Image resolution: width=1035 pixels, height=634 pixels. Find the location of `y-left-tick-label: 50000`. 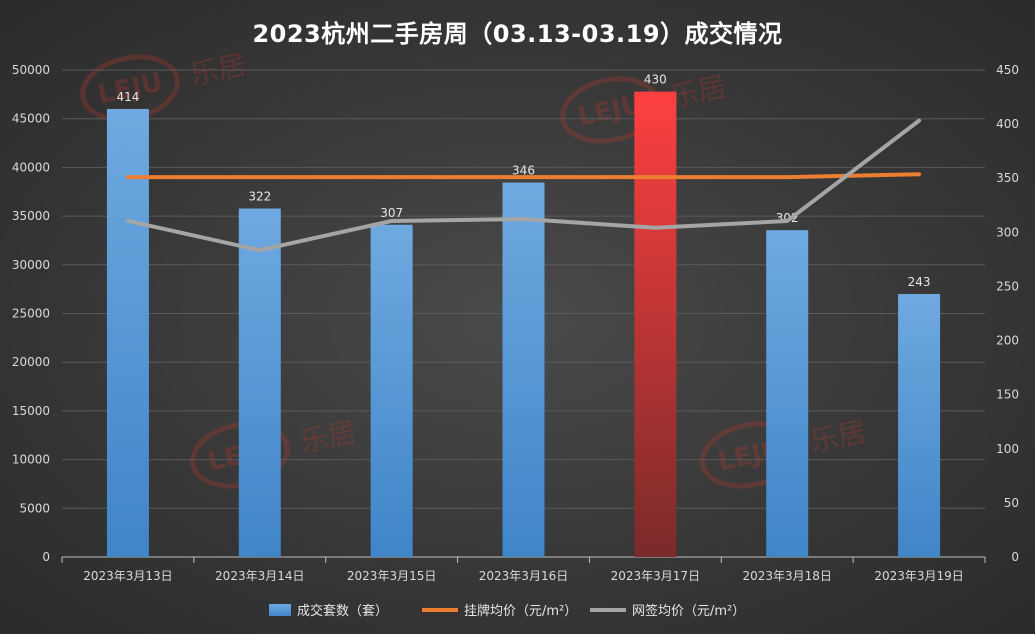

y-left-tick-label: 50000 is located at coordinates (31, 70).